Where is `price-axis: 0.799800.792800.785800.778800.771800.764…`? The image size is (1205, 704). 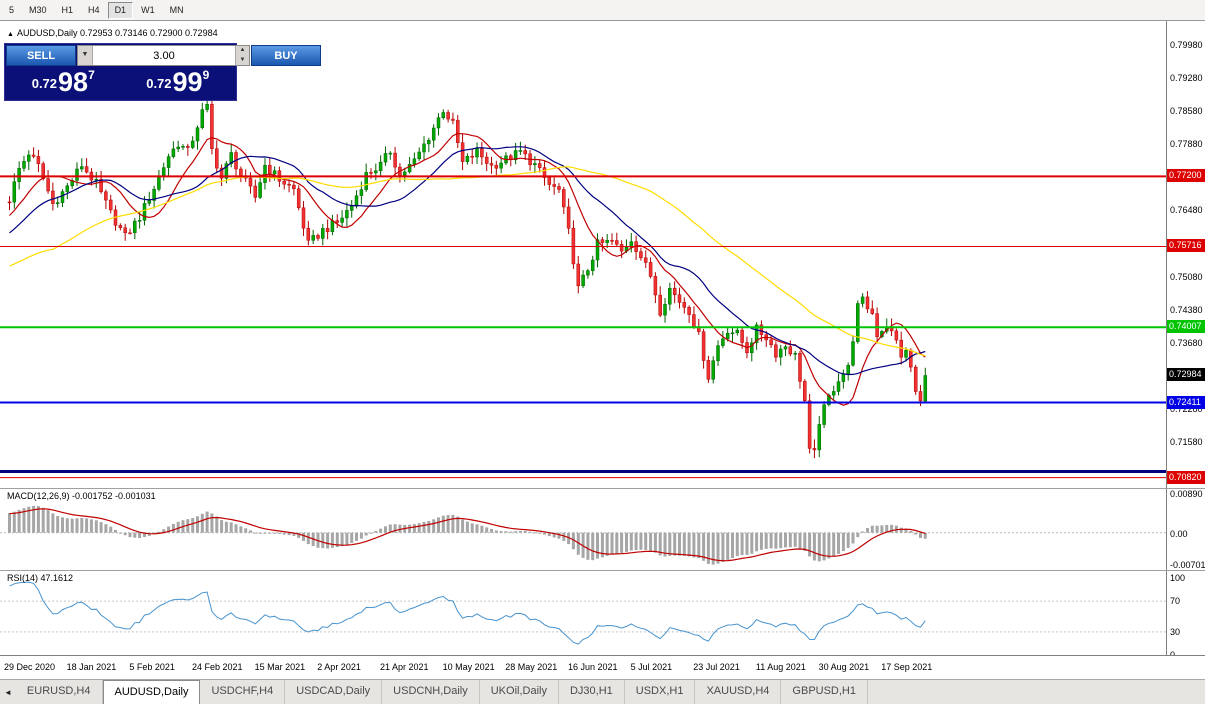
price-axis: 0.799800.792800.785800.778800.771800.764… is located at coordinates (1185, 340).